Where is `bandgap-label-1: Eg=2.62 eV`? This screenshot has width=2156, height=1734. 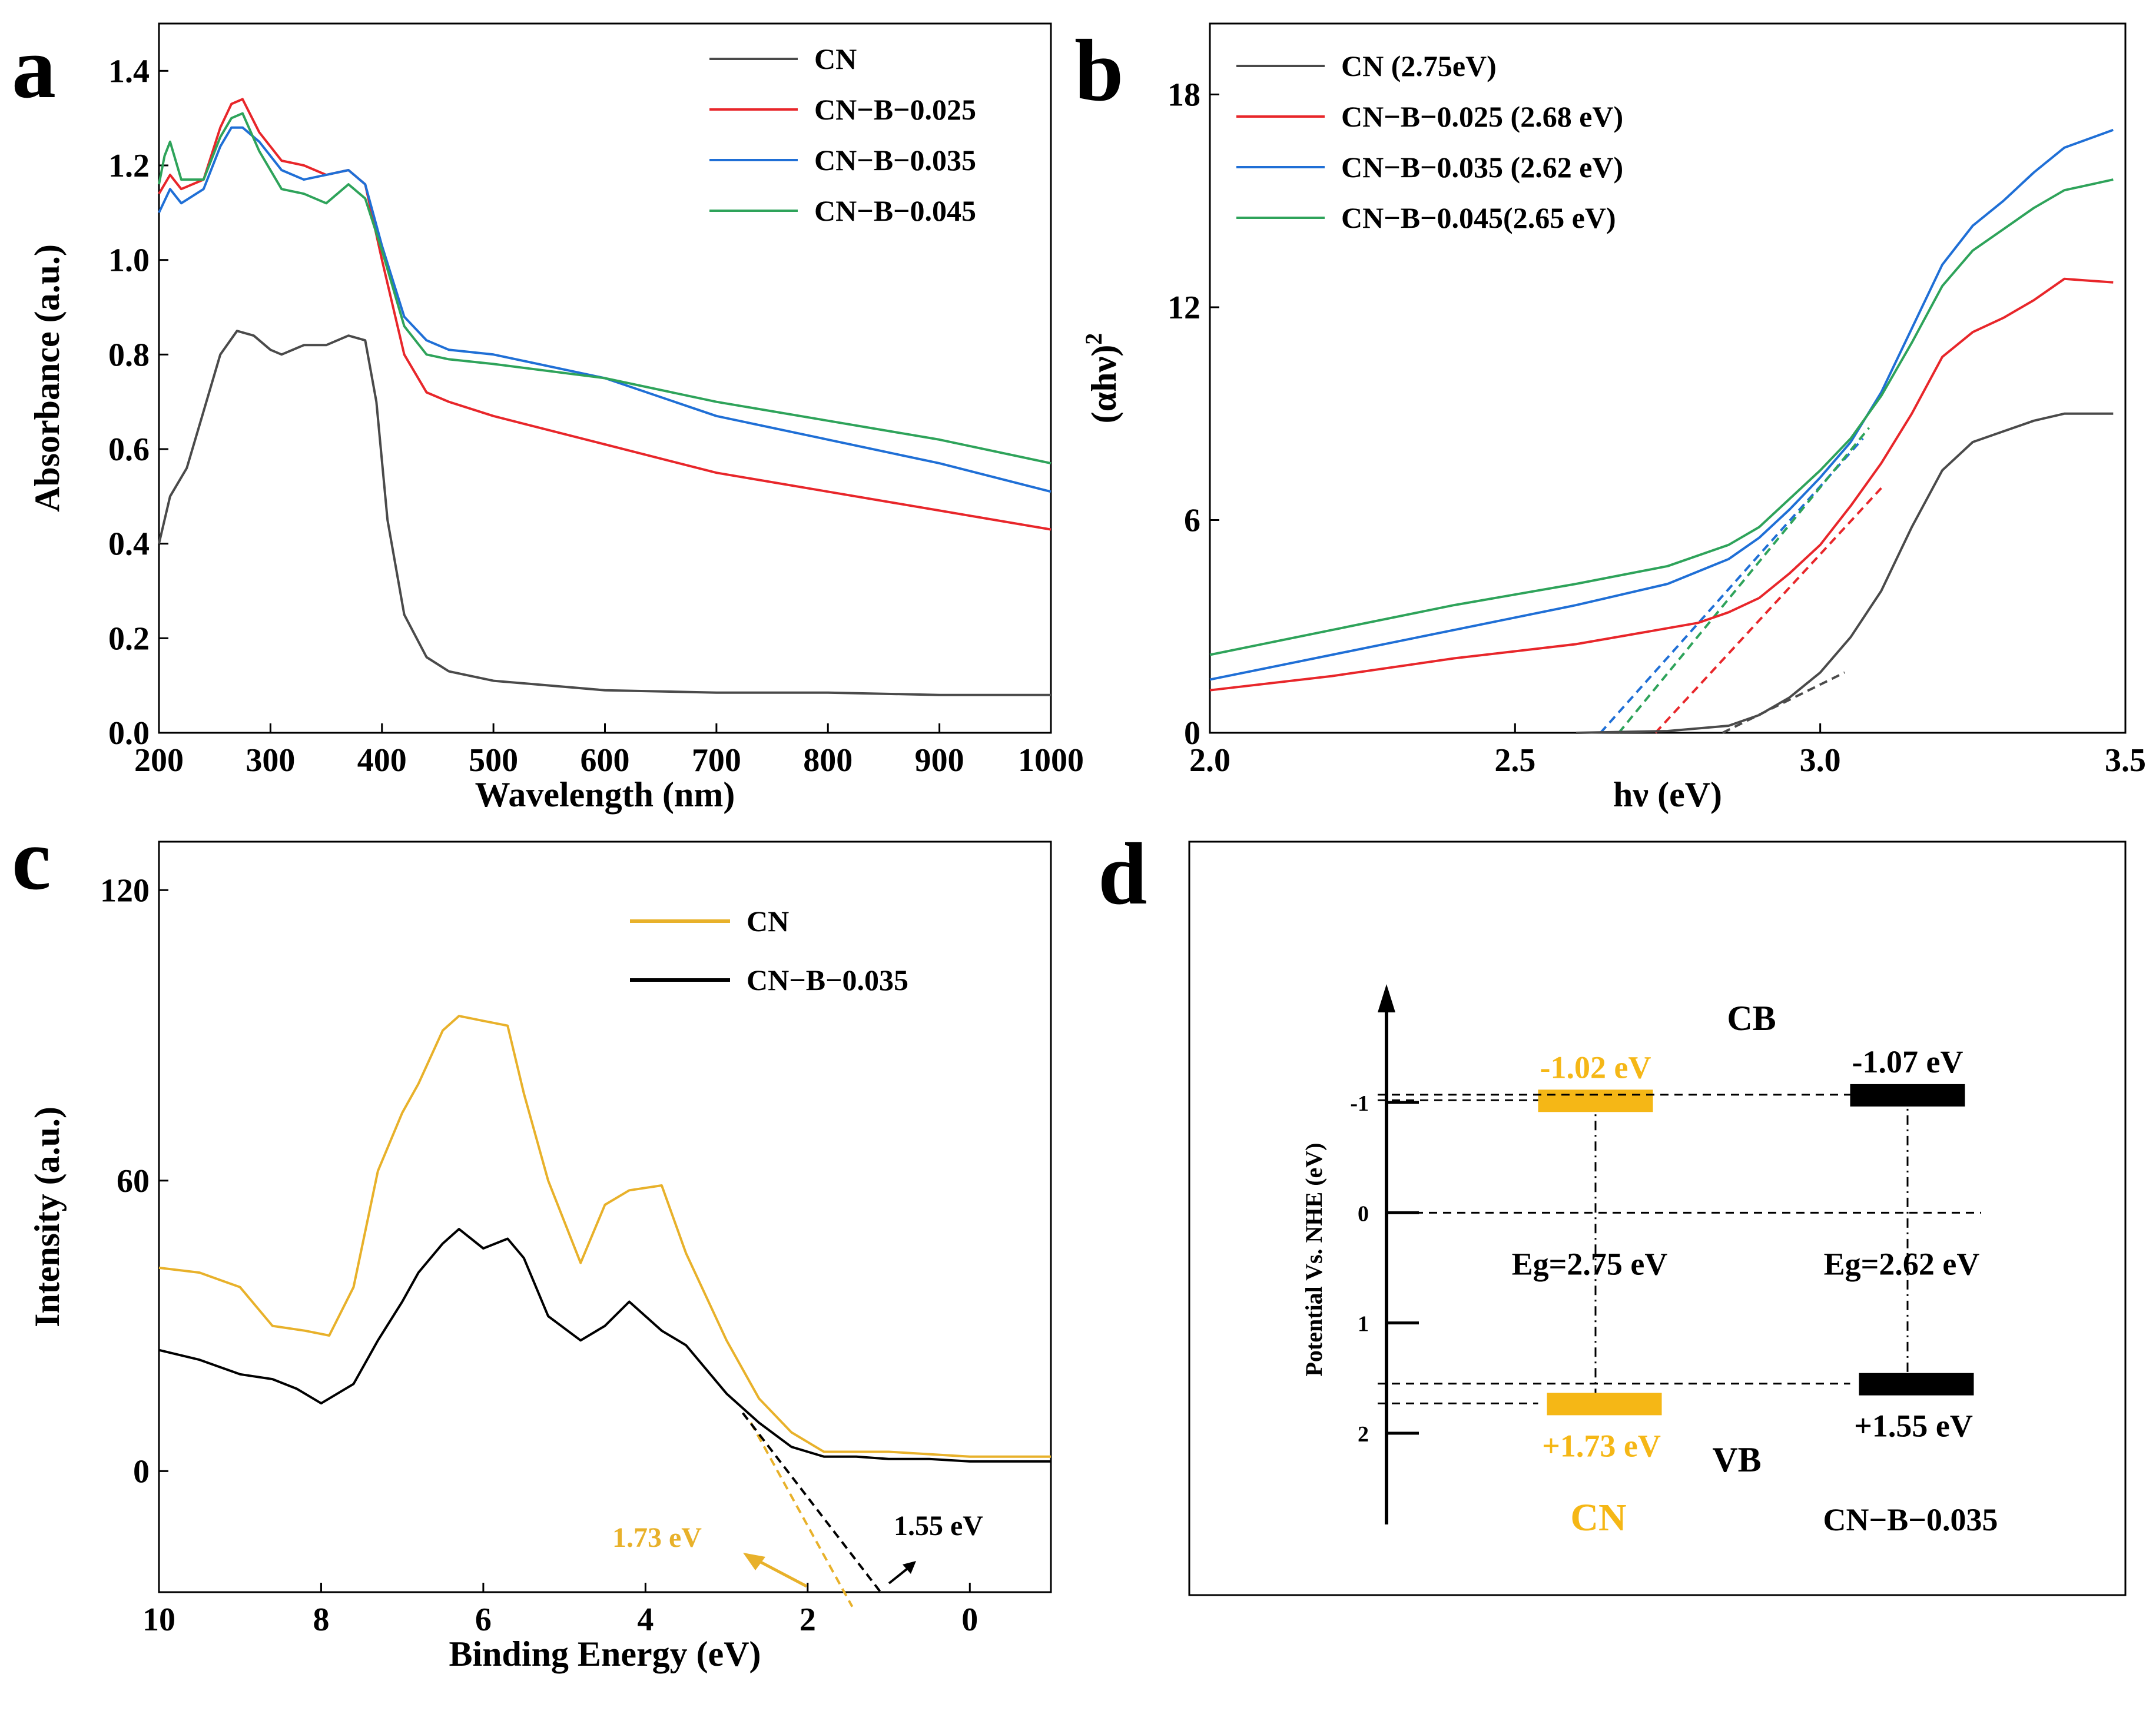 bandgap-label-1: Eg=2.62 eV is located at coordinates (1902, 1263).